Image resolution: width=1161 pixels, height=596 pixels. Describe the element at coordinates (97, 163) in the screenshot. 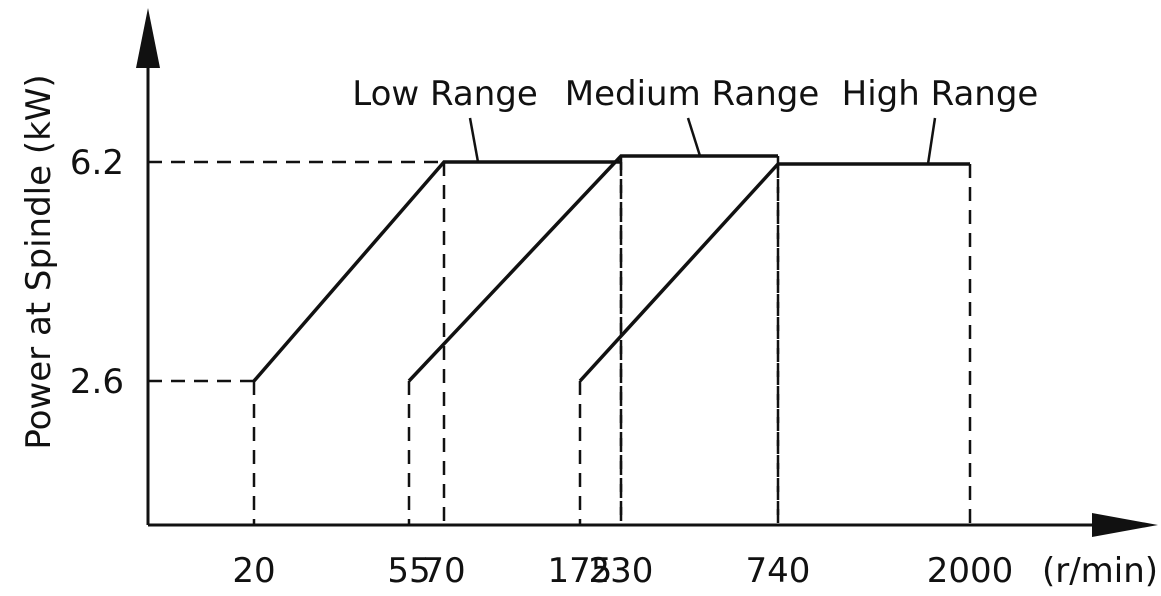

I see `y-tick-6.2: 6.2` at that location.